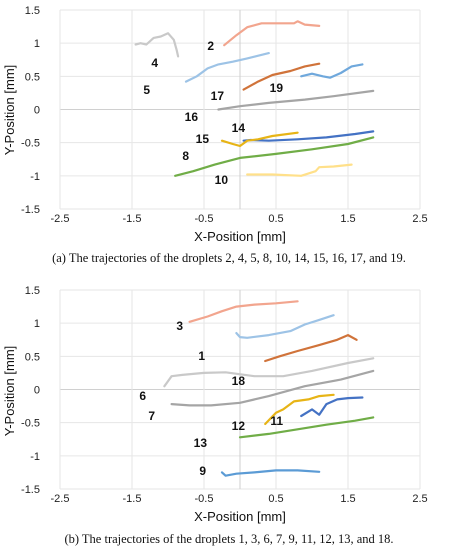 This screenshot has height=550, width=458. What do you see at coordinates (185, 156) in the screenshot?
I see `droplet-label-8: 8` at bounding box center [185, 156].